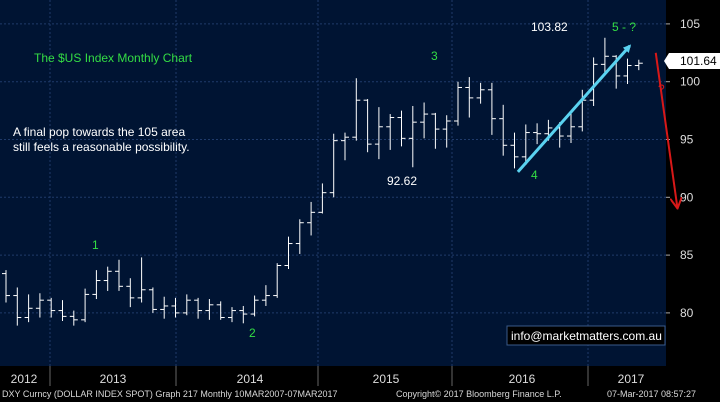  What do you see at coordinates (479, 394) in the screenshot?
I see `footer-copyright: Copyright© 2017 Bloomberg Finance L.P.` at bounding box center [479, 394].